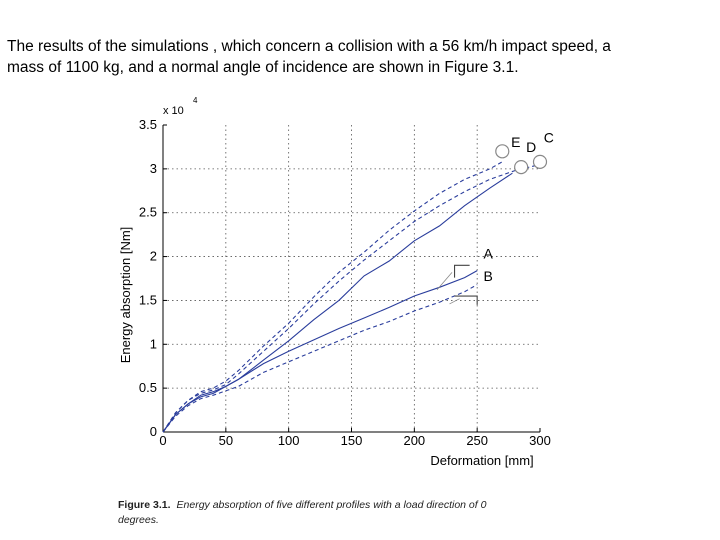 The width and height of the screenshot is (720, 540). Describe the element at coordinates (320, 358) in the screenshot. I see `series-b-line` at that location.